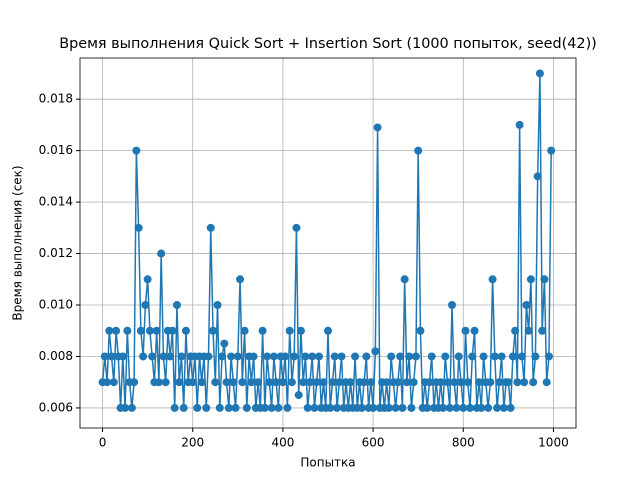  Describe the element at coordinates (56, 253) in the screenshot. I see `y-tick-label: 0.012` at that location.